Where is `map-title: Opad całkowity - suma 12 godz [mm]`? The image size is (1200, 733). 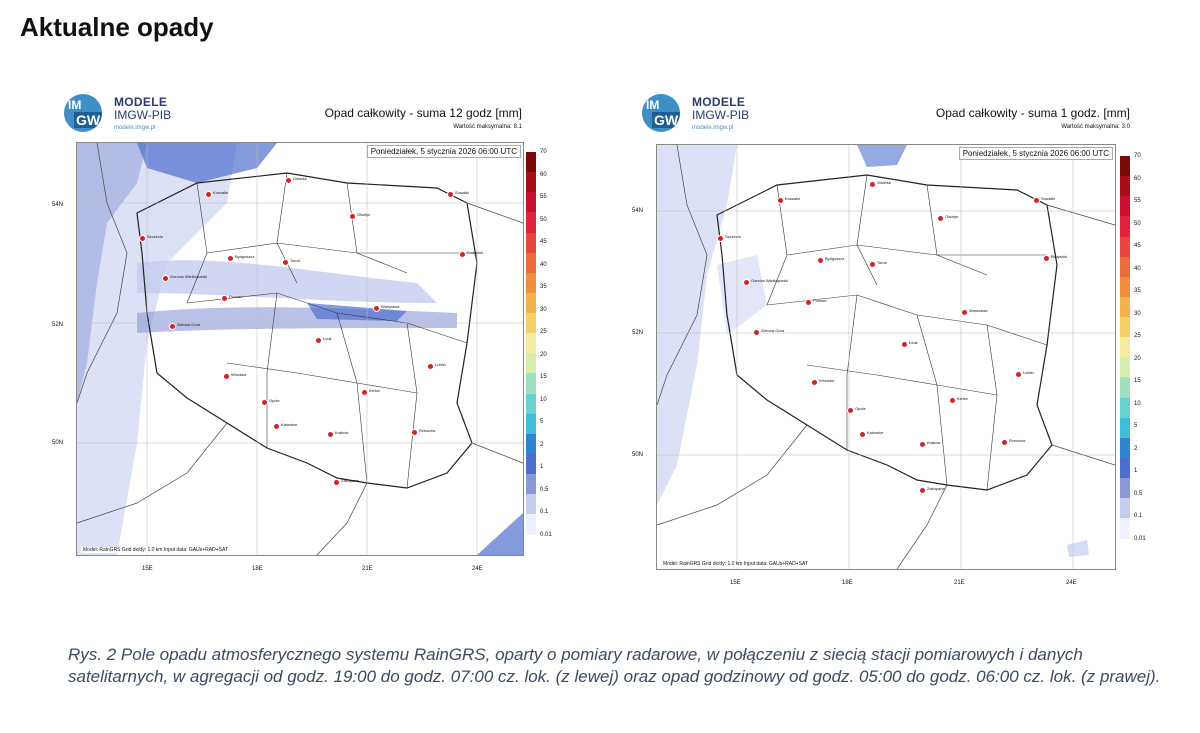
map-title: Opad całkowity - suma 12 godz [mm] is located at coordinates (423, 113).